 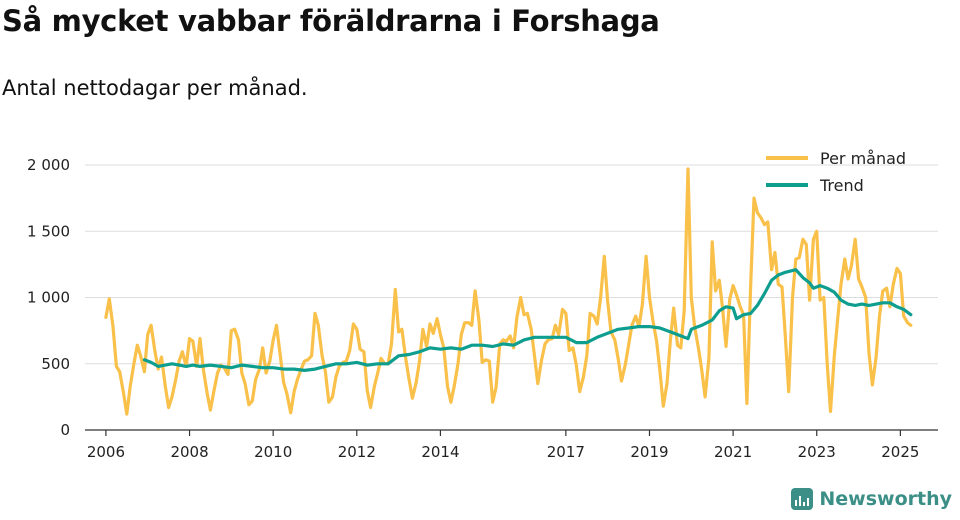 I want to click on x-tick-label: 2019, so click(x=649, y=452).